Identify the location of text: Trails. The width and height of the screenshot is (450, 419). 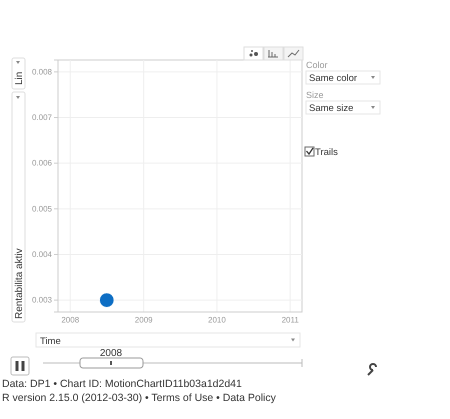
(326, 152).